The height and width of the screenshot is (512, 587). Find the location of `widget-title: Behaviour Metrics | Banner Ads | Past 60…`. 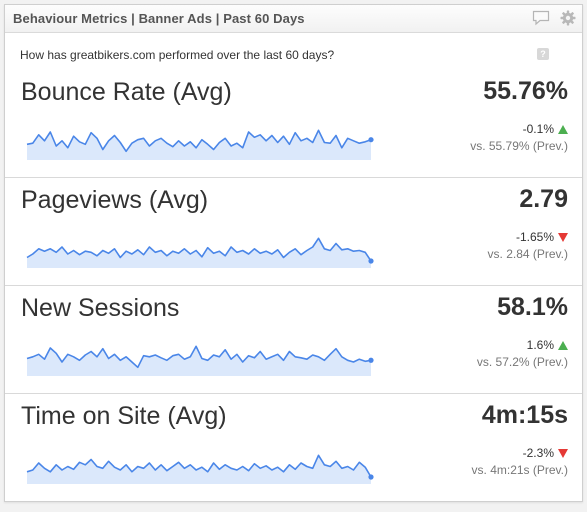

widget-title: Behaviour Metrics | Banner Ads | Past 60… is located at coordinates (159, 18).